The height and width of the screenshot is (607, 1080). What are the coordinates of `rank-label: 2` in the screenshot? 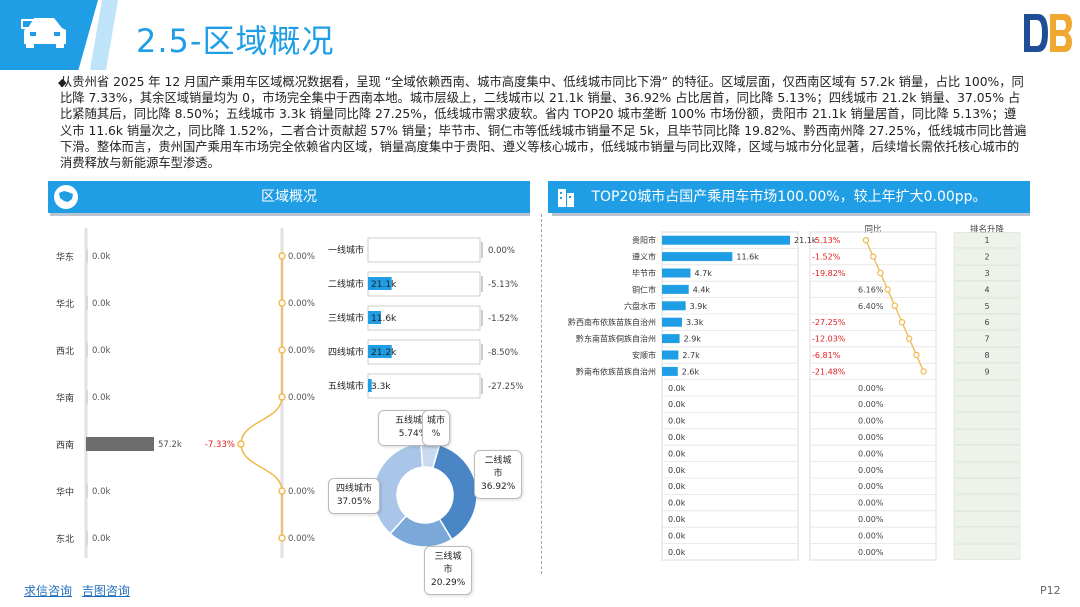 It's located at (986, 257).